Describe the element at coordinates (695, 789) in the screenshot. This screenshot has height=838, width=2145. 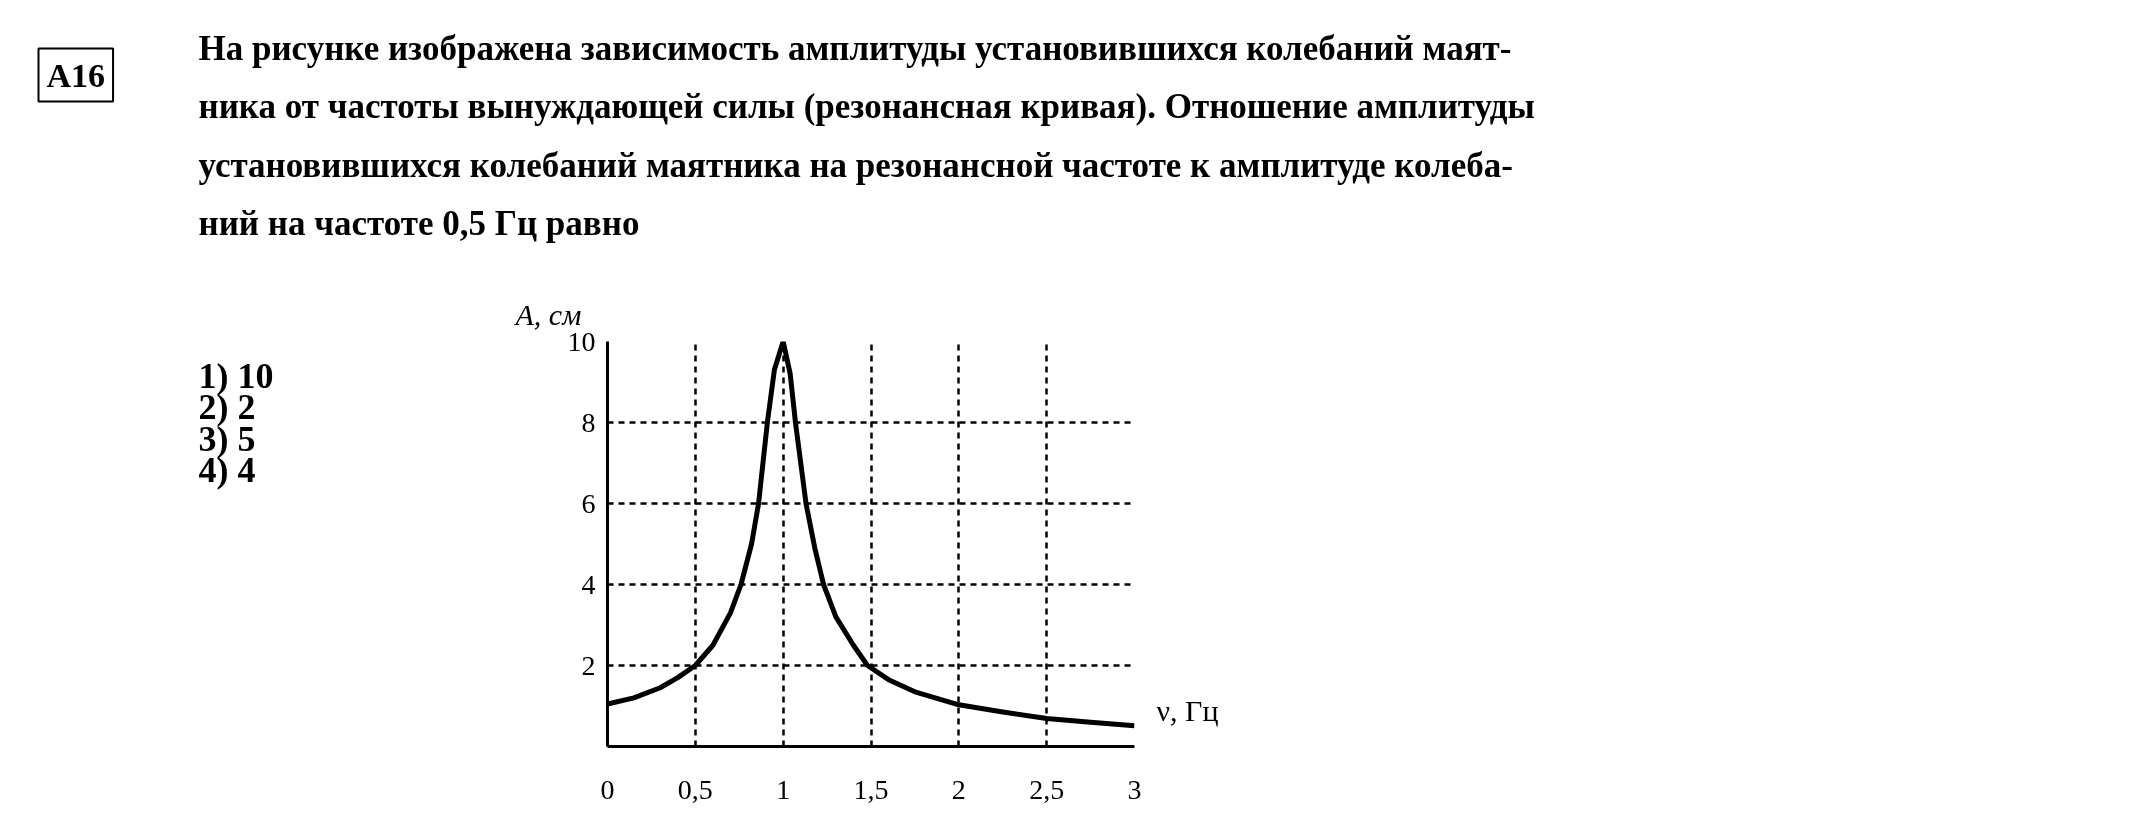
I see `x-tick-label: 0,5` at that location.